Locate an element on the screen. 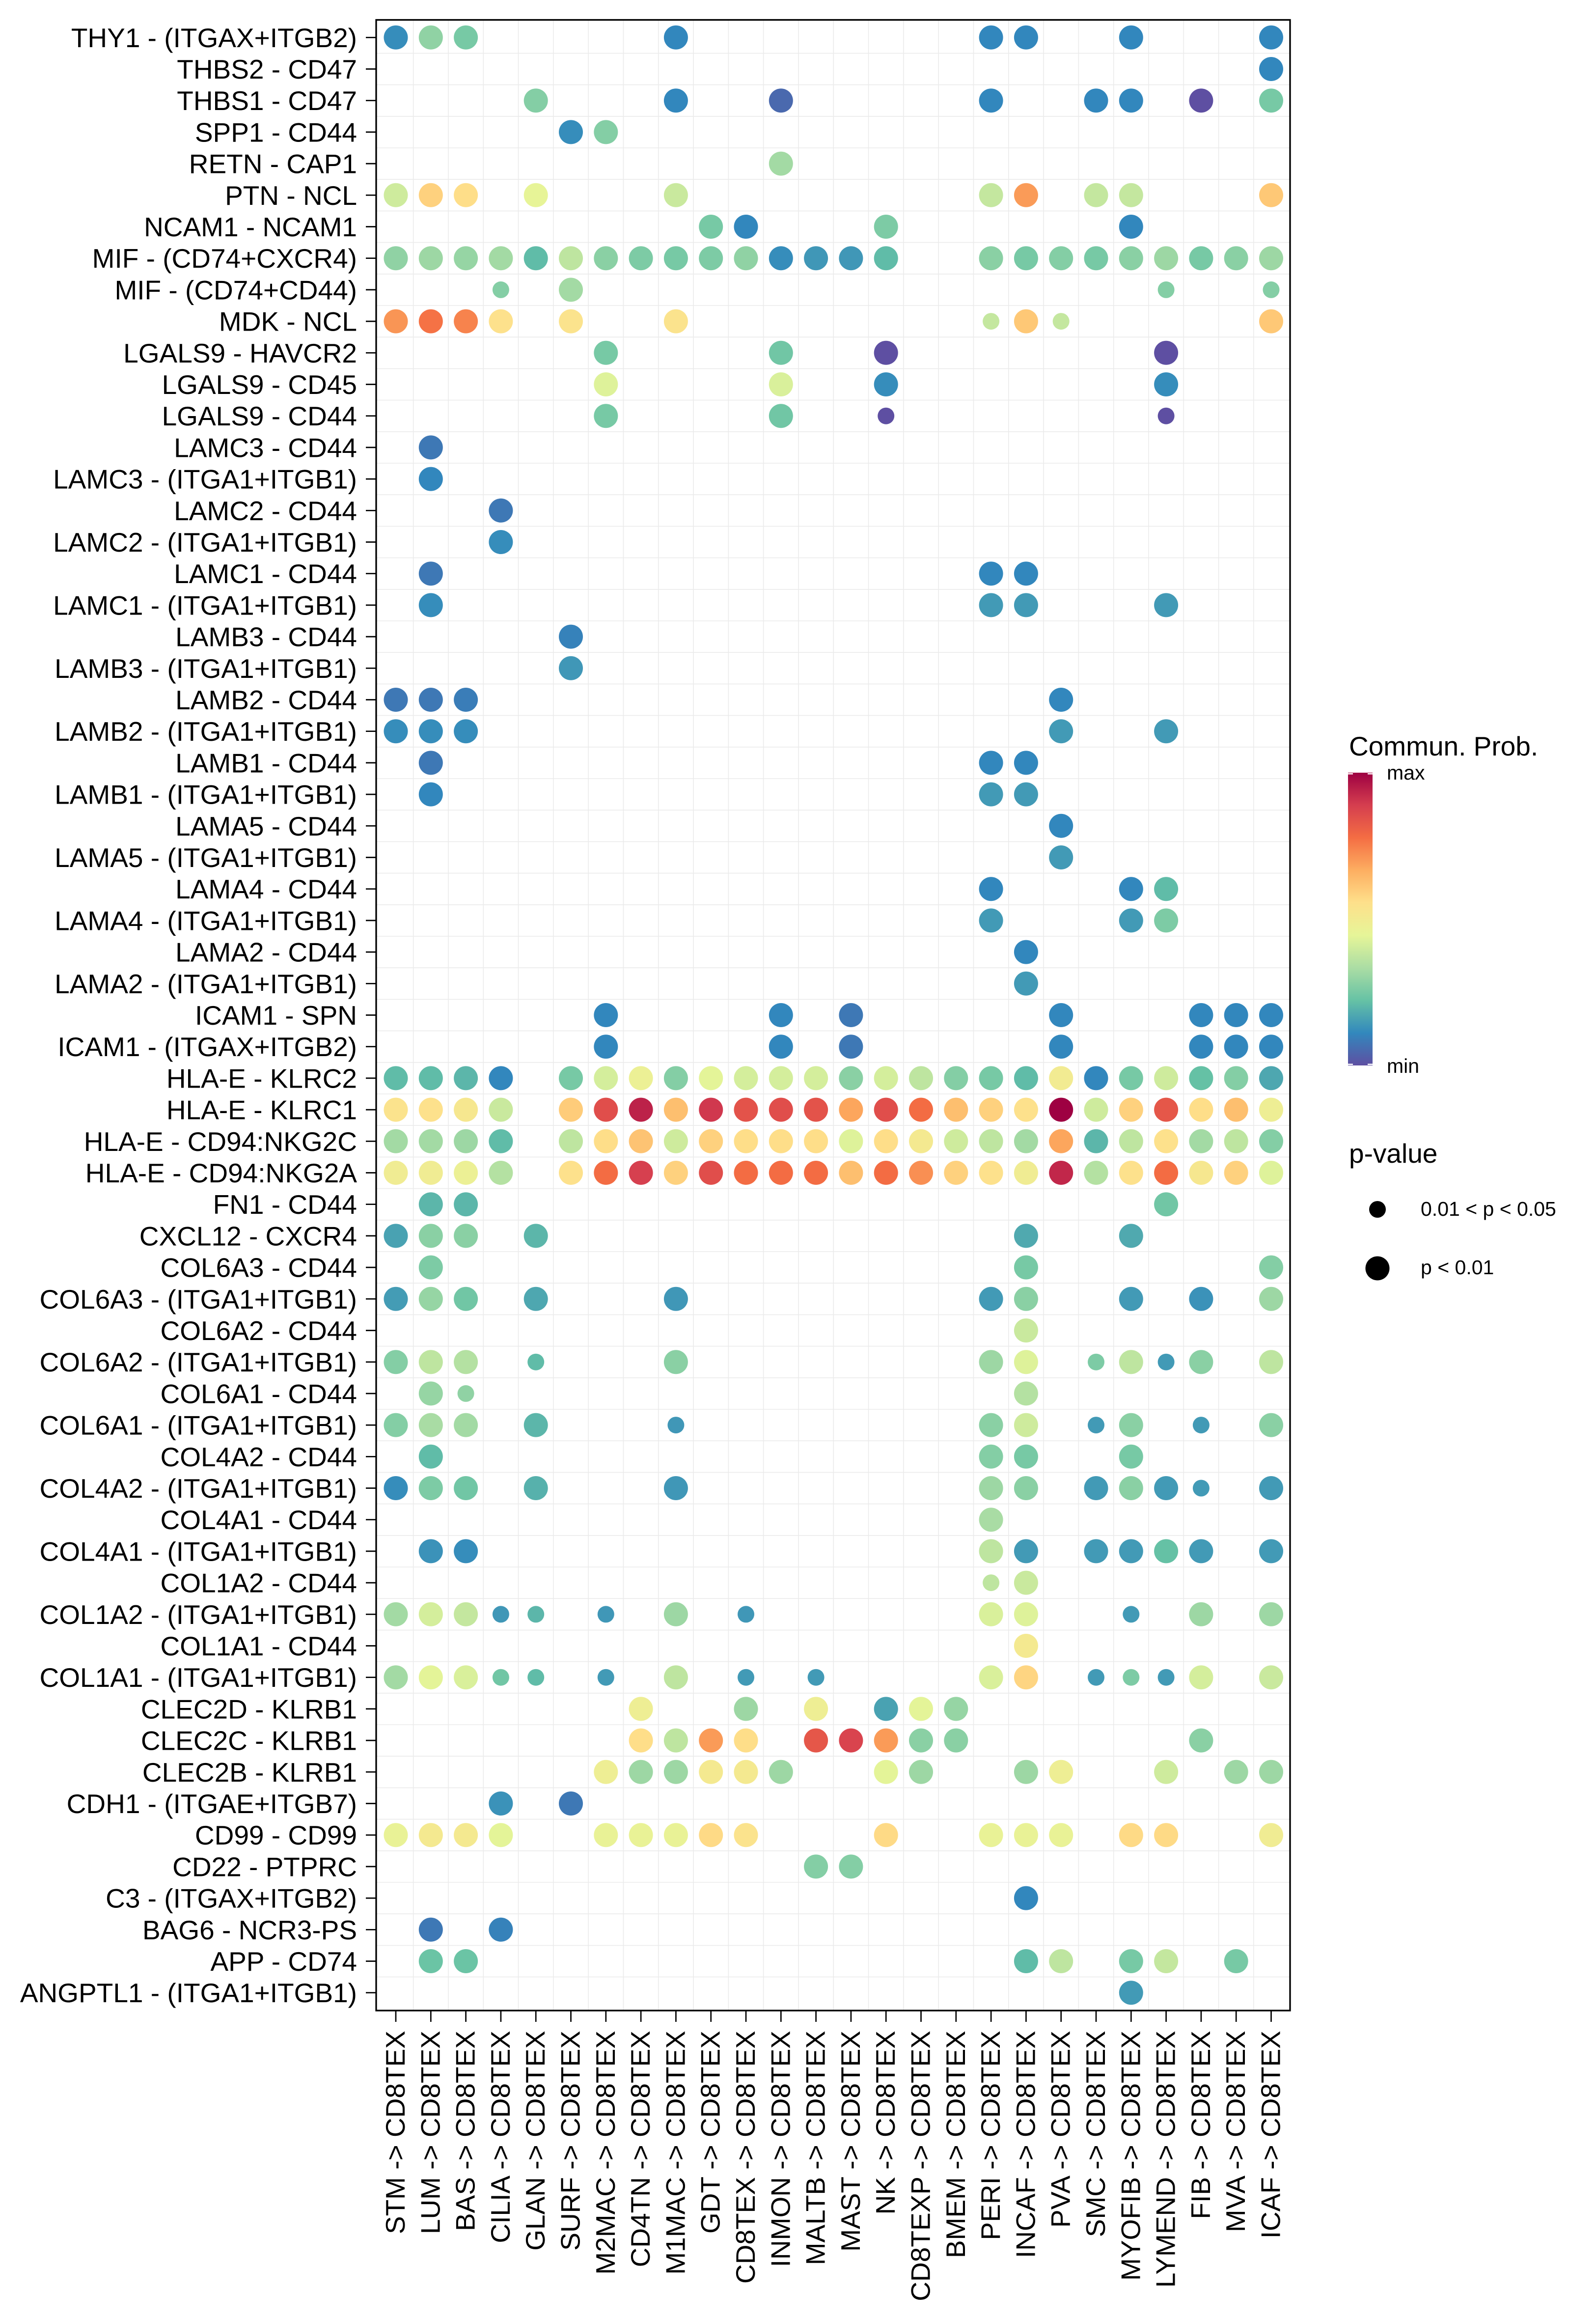  y-tick-label: ICAM1 - SPN is located at coordinates (276, 1016).